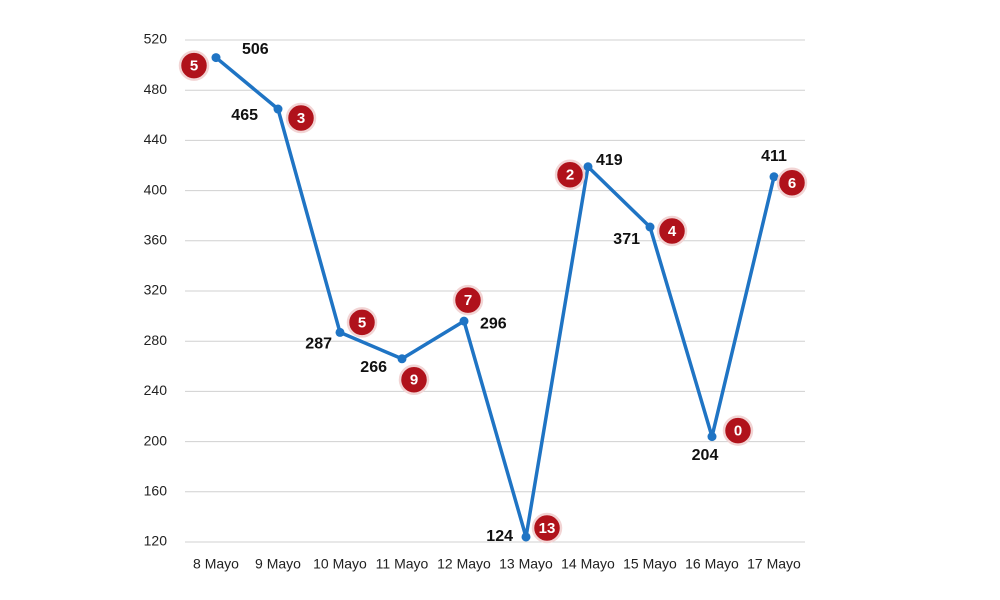  What do you see at coordinates (340, 564) in the screenshot?
I see `x-tick-label: 10 Mayo` at bounding box center [340, 564].